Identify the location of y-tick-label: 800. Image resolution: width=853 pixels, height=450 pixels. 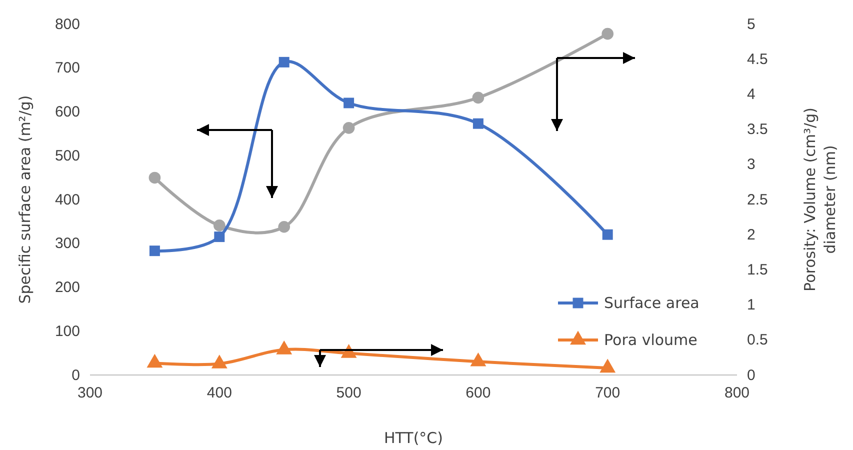
(67, 24).